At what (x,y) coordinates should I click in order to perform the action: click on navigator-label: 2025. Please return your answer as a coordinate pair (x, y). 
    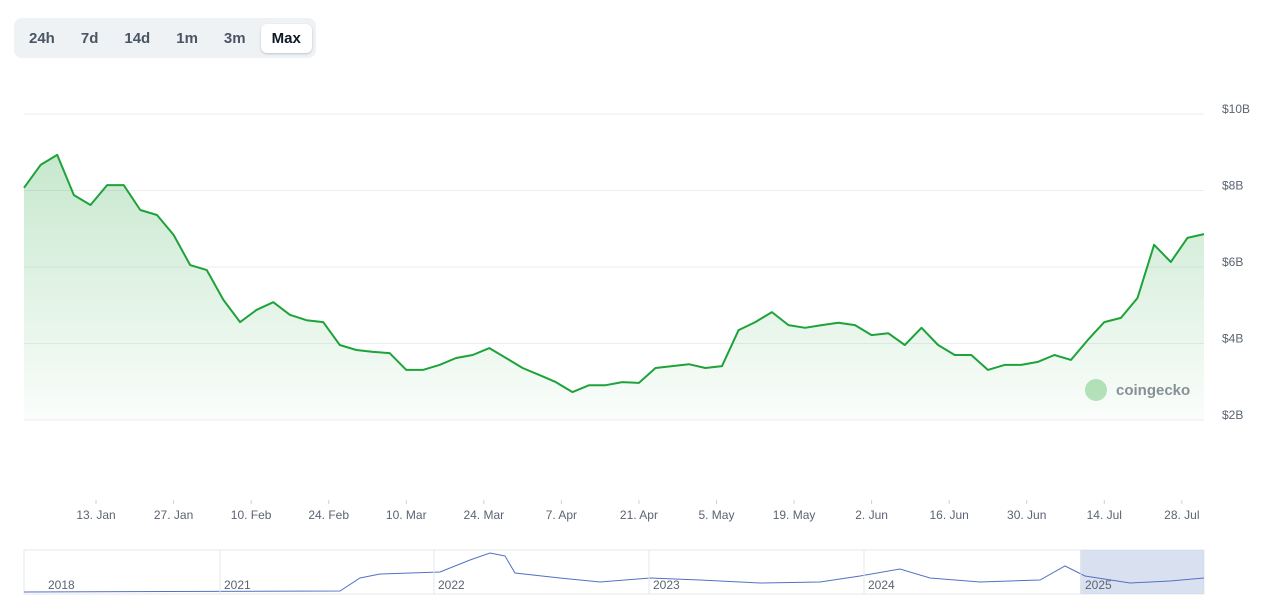
    Looking at the image, I should click on (1098, 585).